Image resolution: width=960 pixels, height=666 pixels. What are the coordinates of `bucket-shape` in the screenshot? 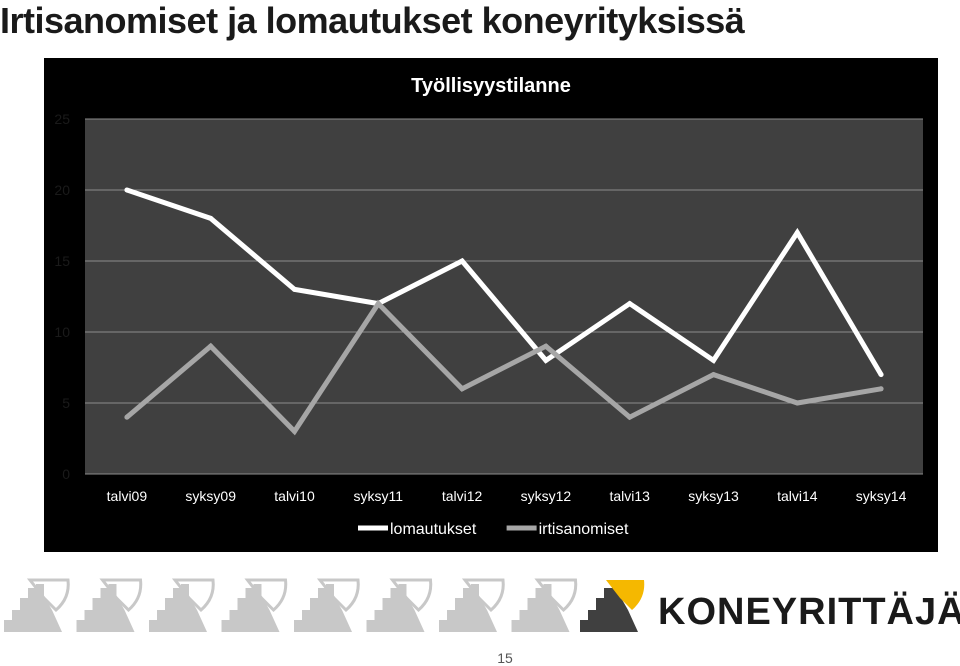 It's located at (625, 595).